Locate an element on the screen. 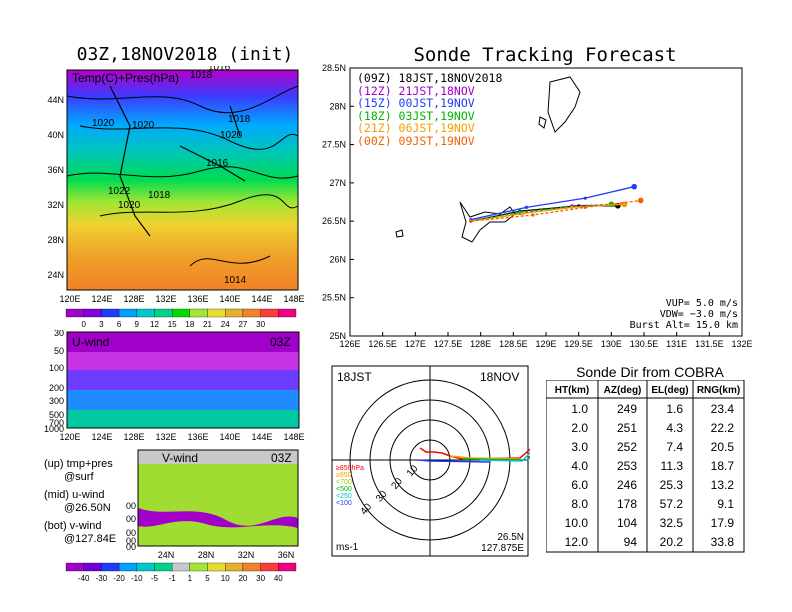  table-cell: 249 is located at coordinates (627, 409).